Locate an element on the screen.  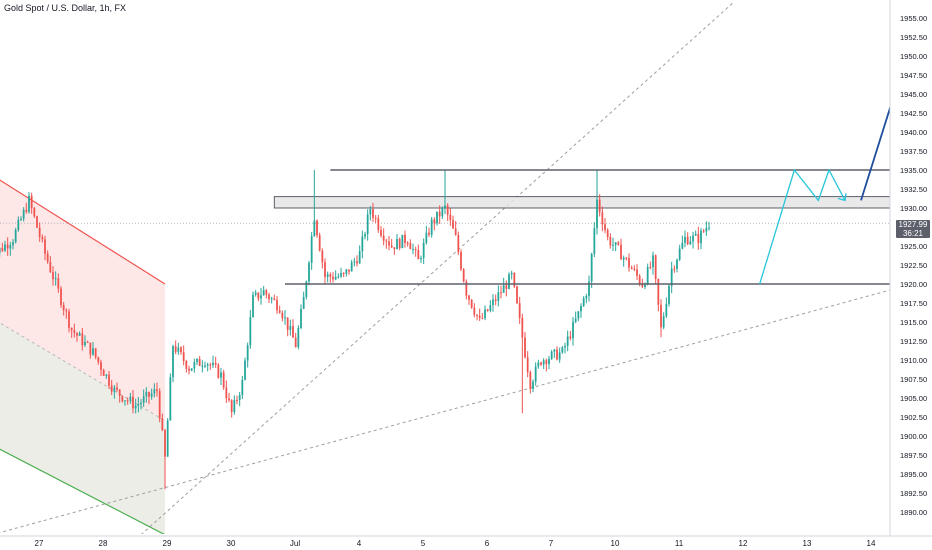
price-tick-label: 1897.50 is located at coordinates (913, 455).